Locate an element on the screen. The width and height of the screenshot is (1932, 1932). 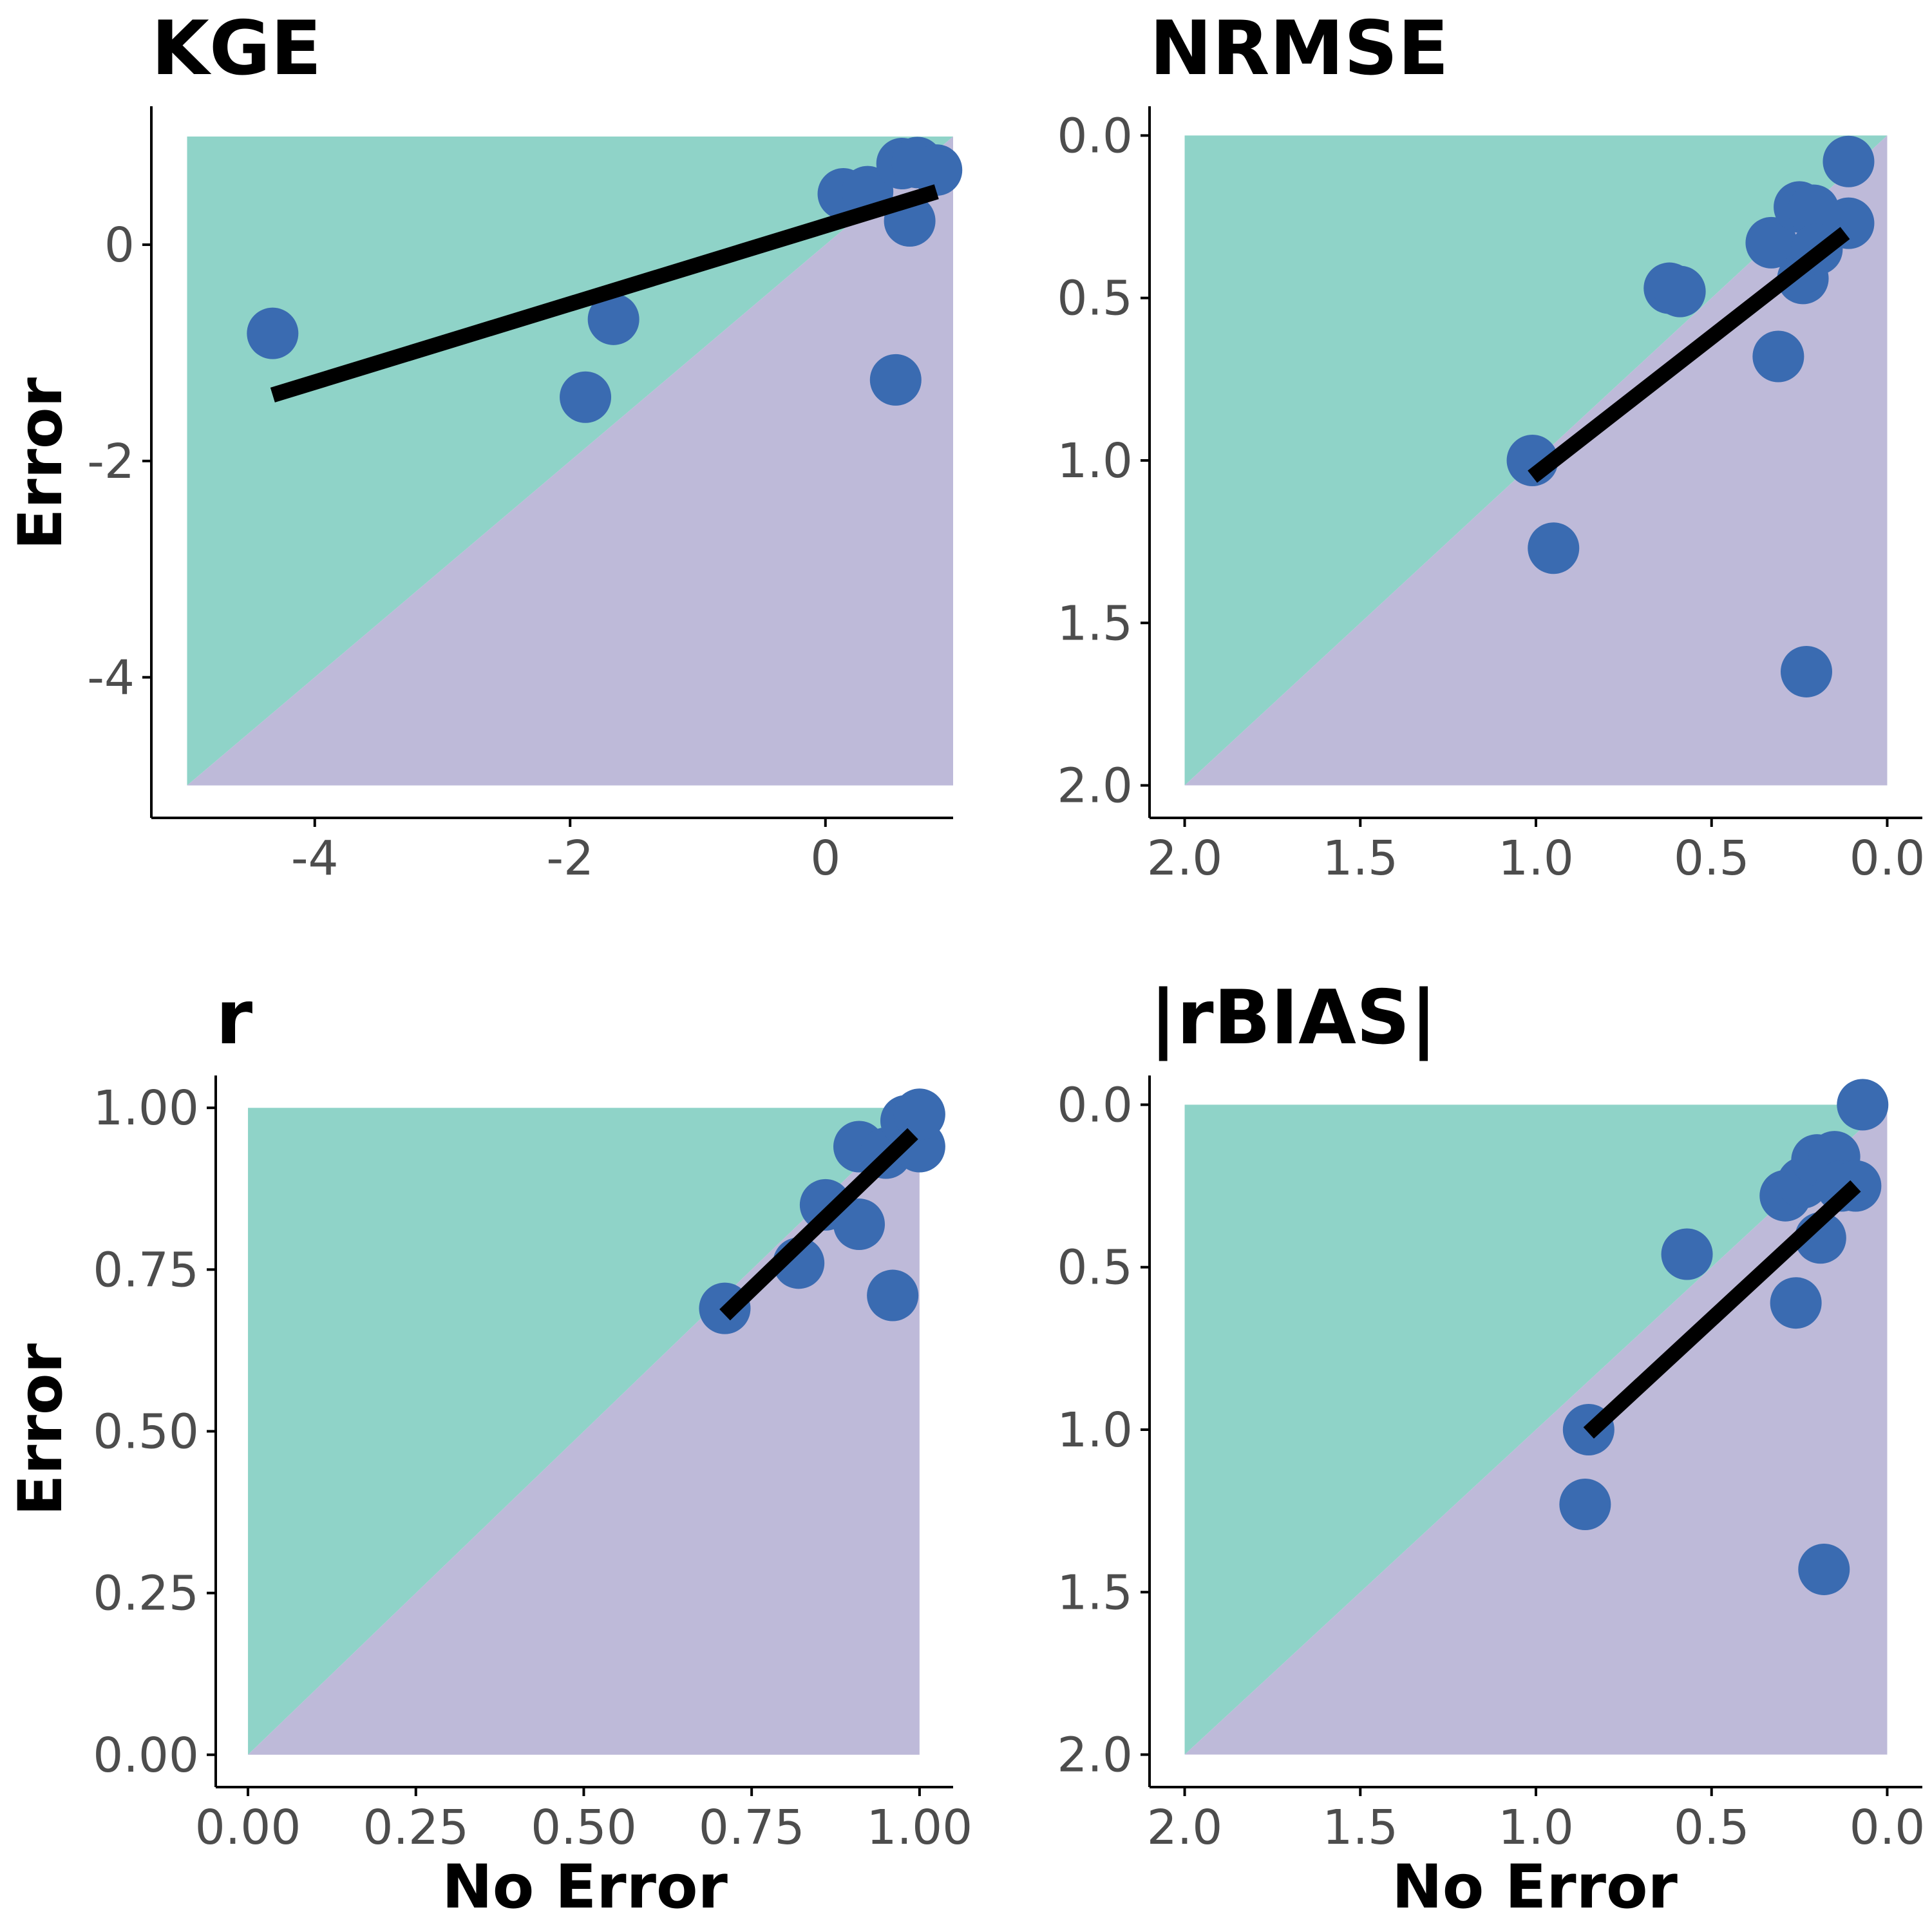
fit-line-kge is located at coordinates (604, 293).